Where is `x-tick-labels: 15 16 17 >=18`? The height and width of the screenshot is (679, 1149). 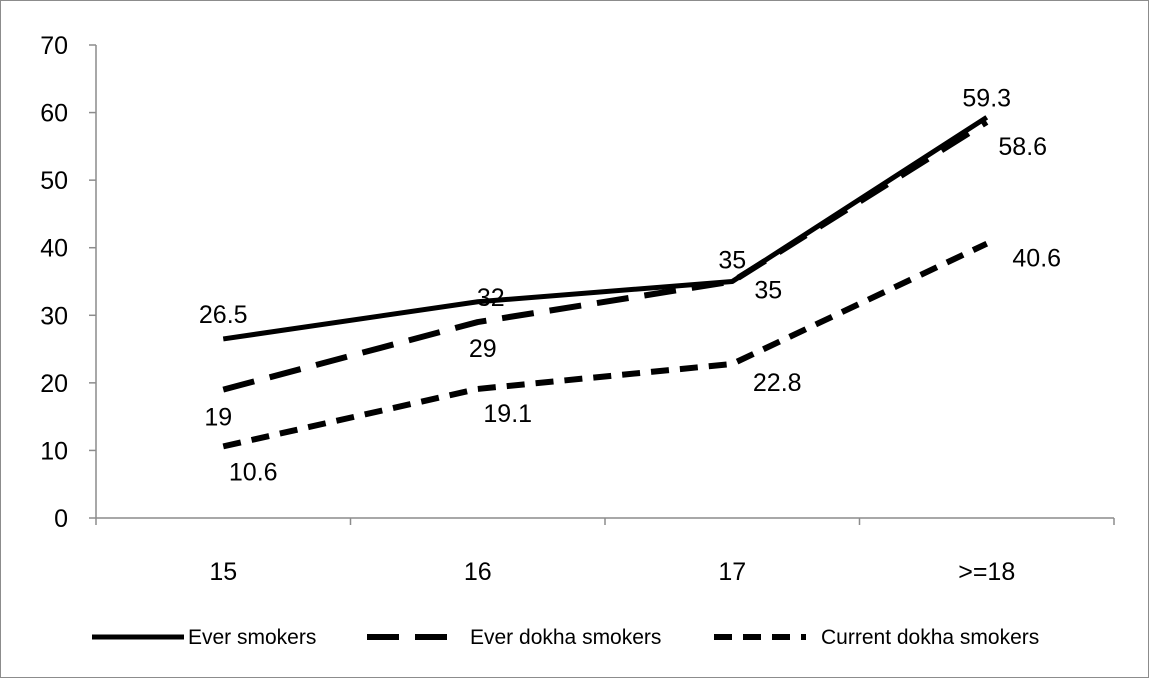
x-tick-labels: 15 16 17 >=18 is located at coordinates (612, 572).